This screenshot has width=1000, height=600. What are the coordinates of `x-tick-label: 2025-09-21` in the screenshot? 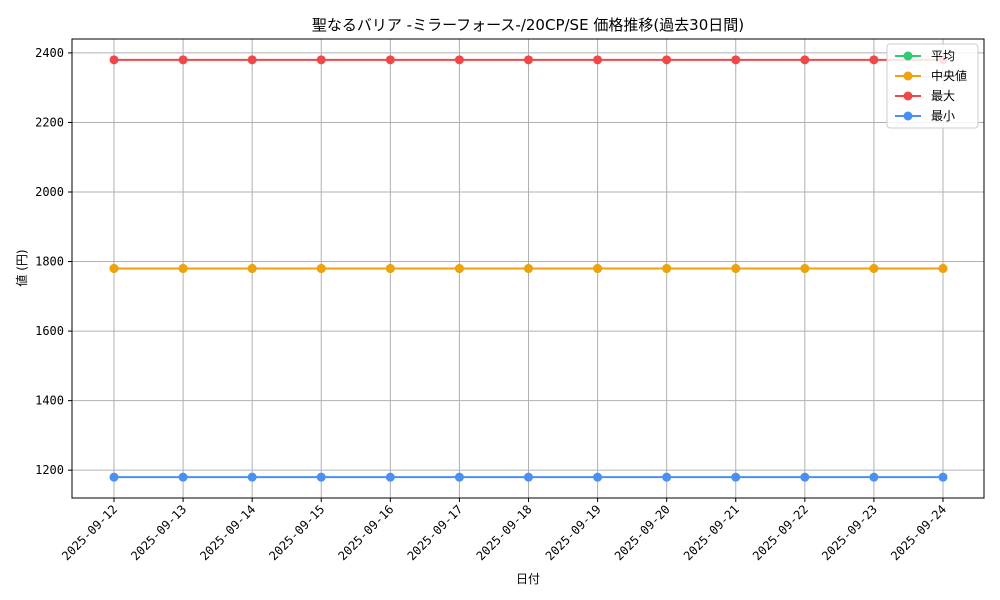 It's located at (711, 532).